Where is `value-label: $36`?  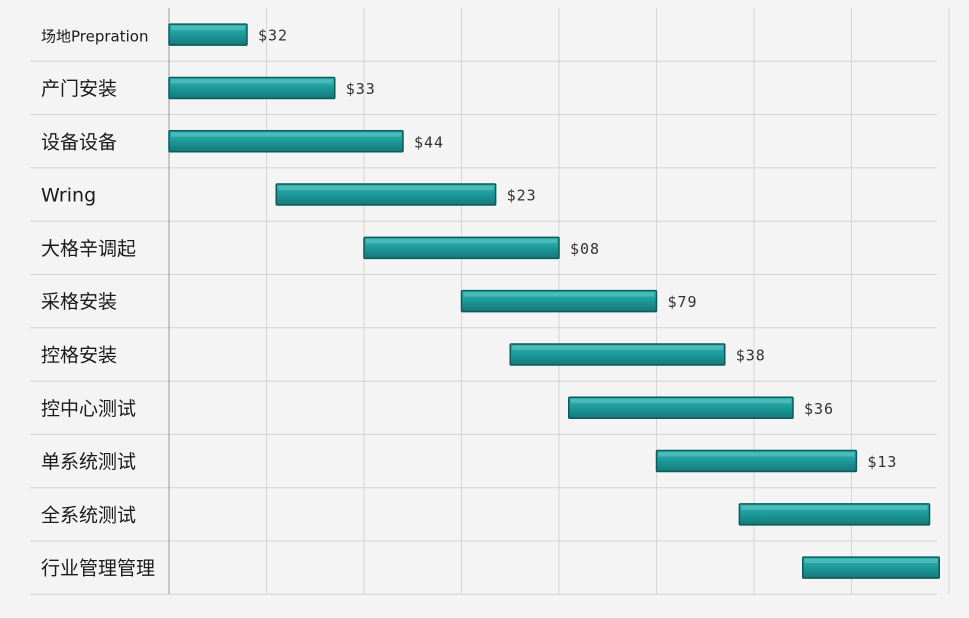 value-label: $36 is located at coordinates (819, 409).